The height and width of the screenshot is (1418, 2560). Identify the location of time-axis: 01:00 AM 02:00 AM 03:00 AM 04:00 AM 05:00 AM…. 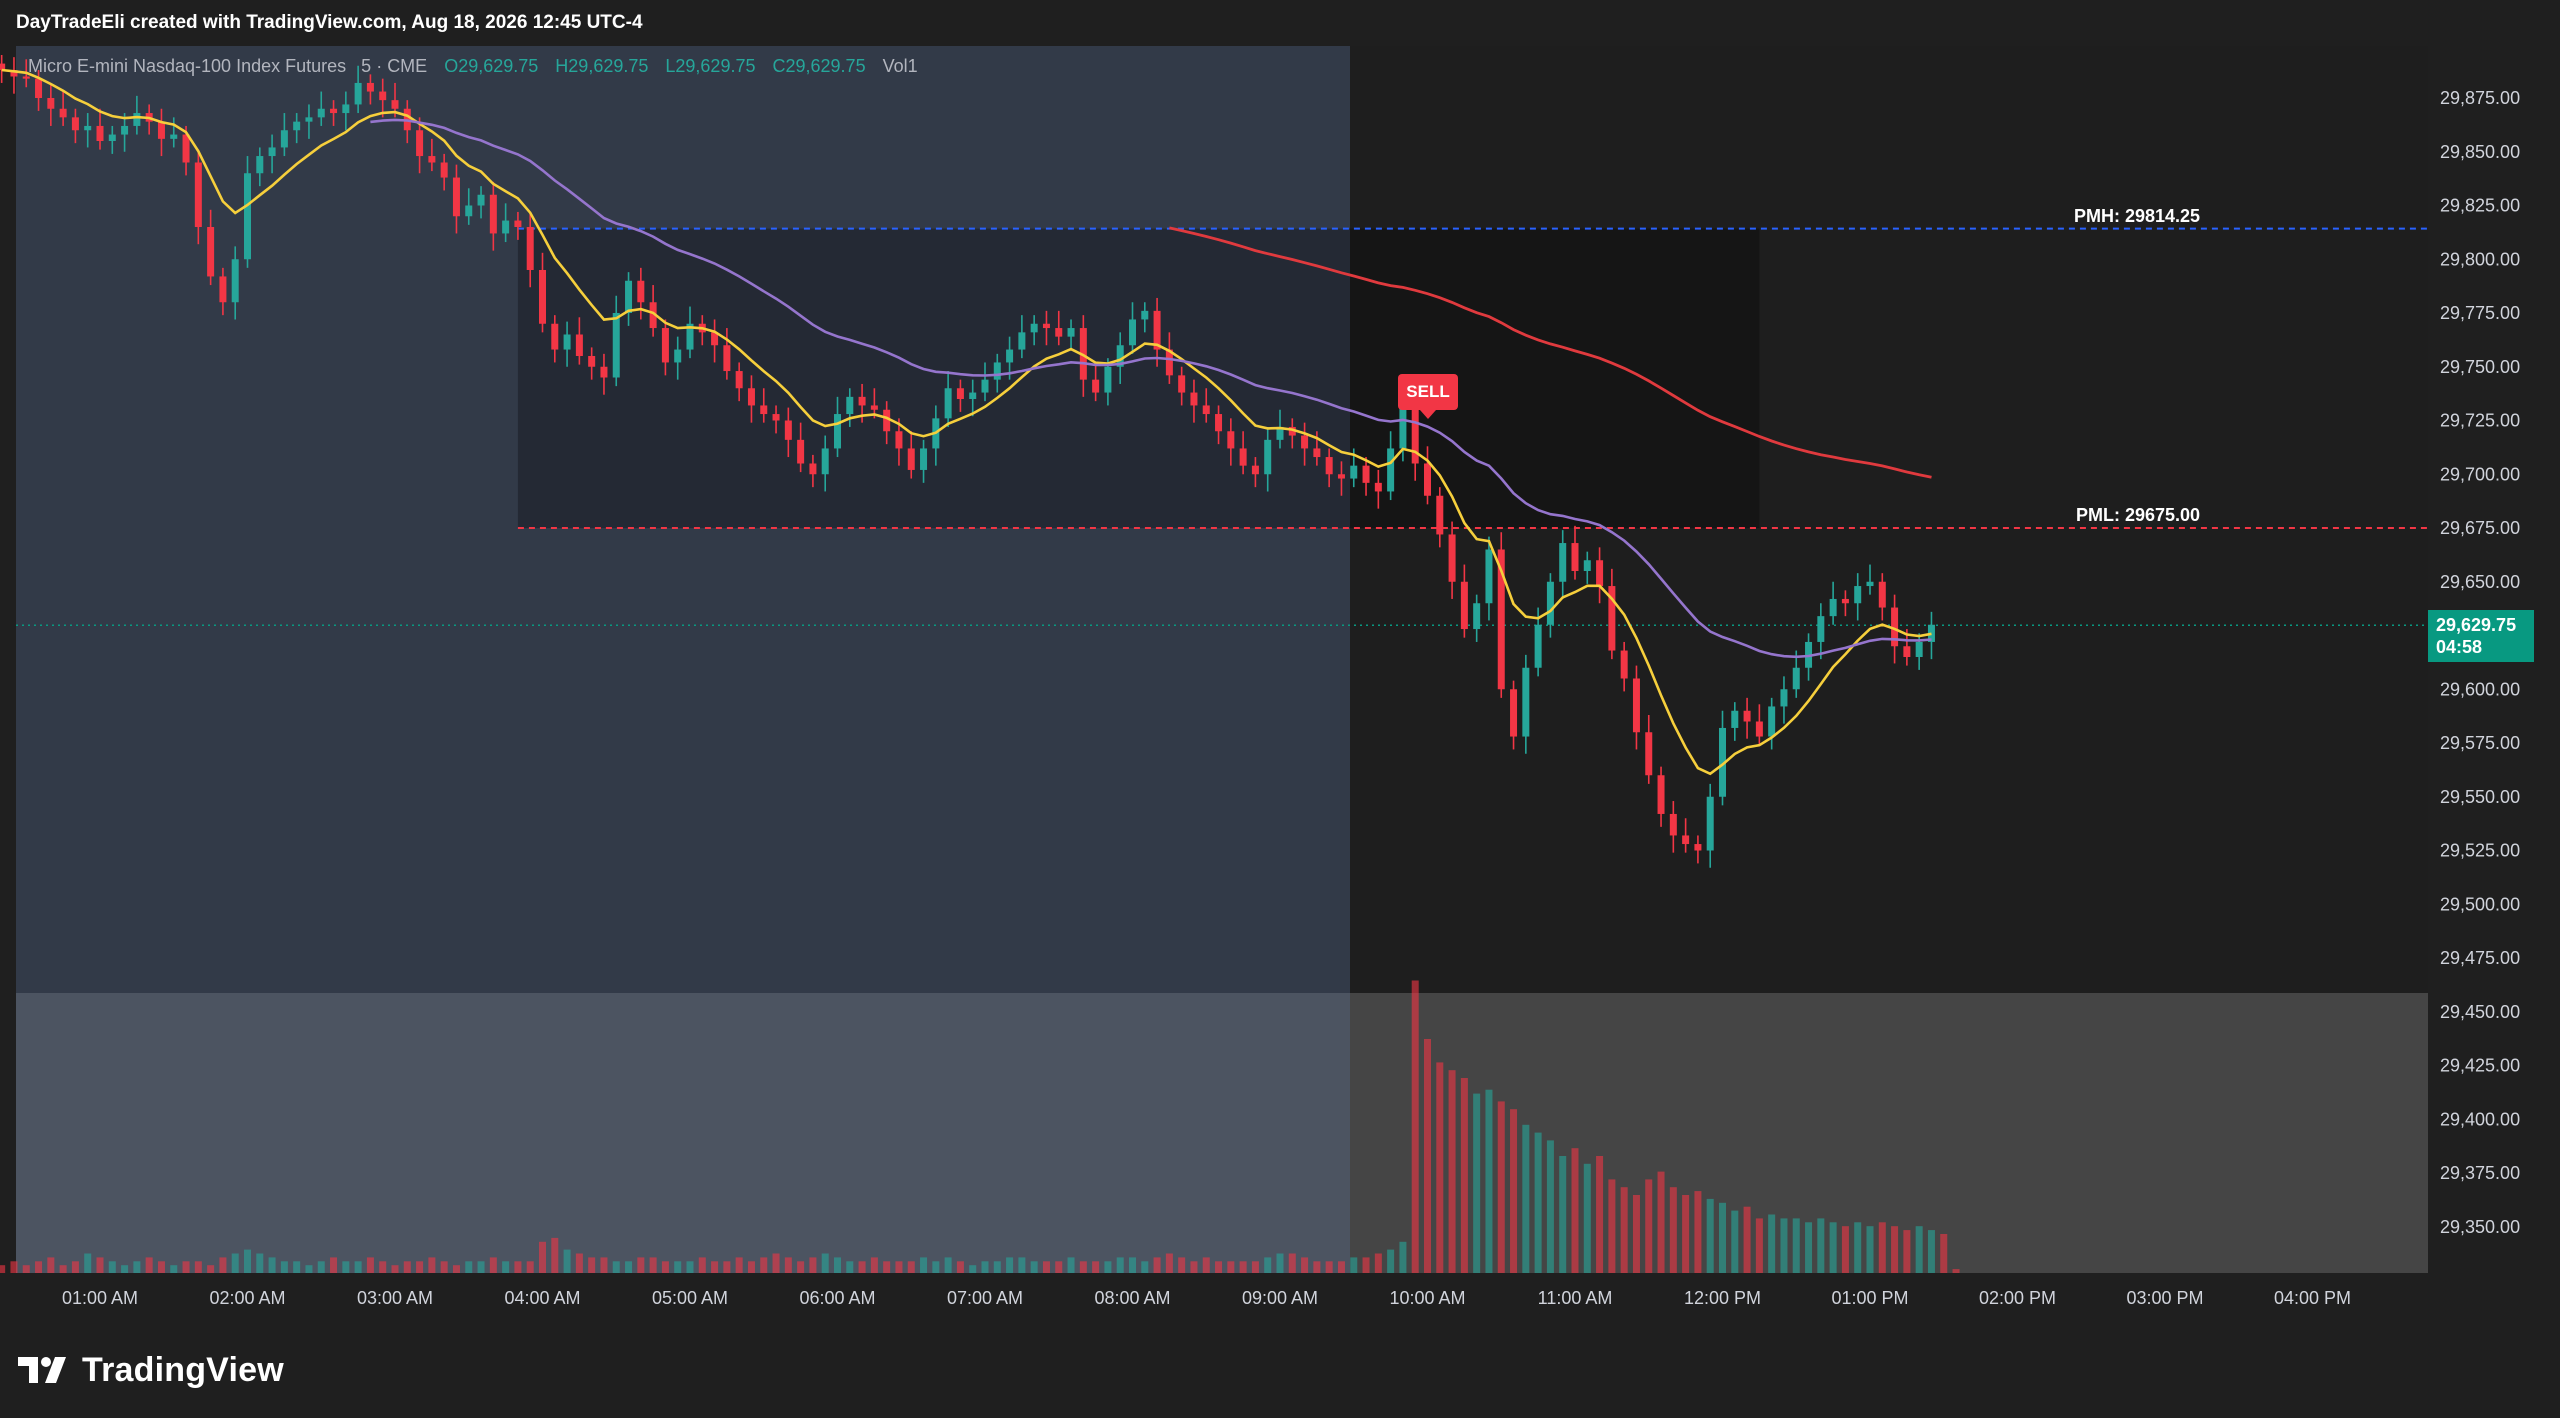
(1206, 1298).